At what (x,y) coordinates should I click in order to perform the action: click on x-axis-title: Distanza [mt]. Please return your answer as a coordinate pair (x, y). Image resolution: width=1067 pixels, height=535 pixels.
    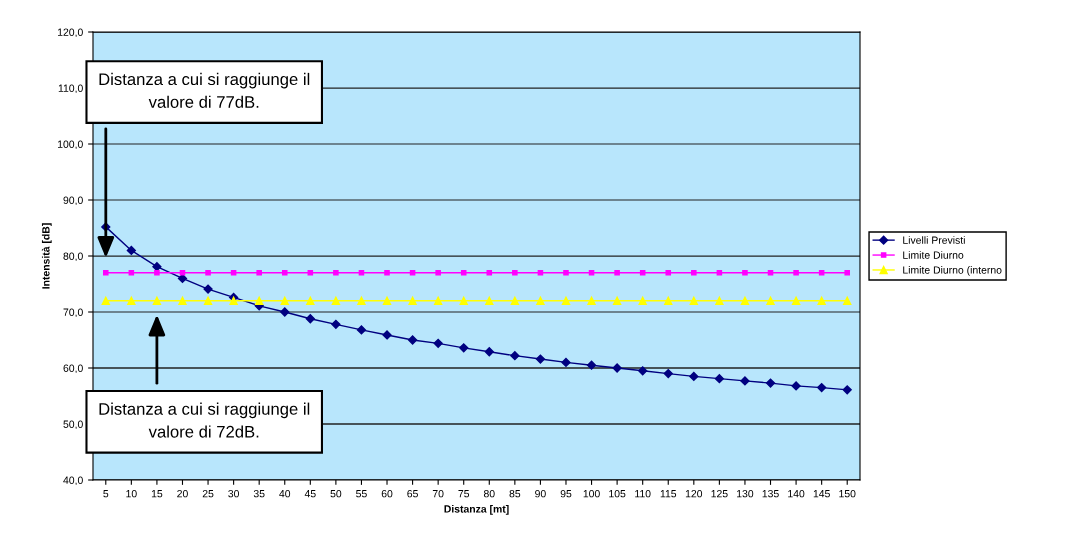
    Looking at the image, I should click on (476, 509).